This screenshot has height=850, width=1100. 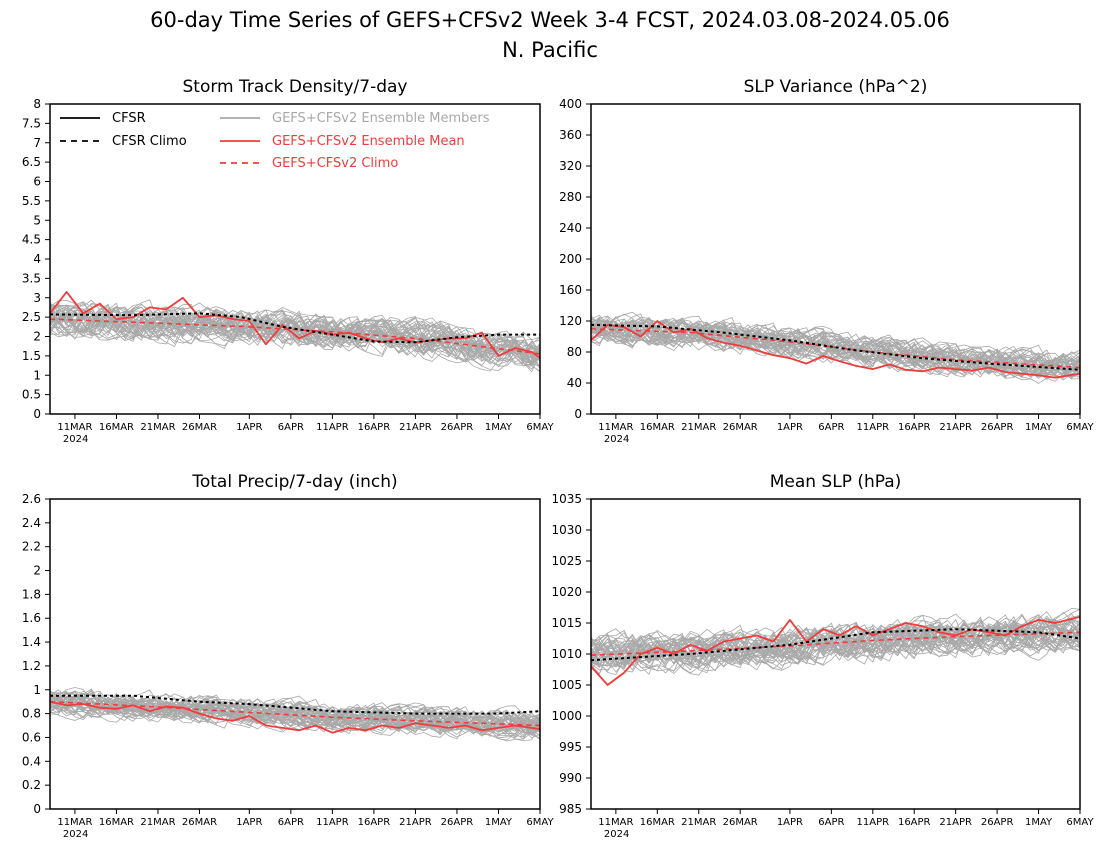 What do you see at coordinates (574, 383) in the screenshot?
I see `y-tick-label: 40` at bounding box center [574, 383].